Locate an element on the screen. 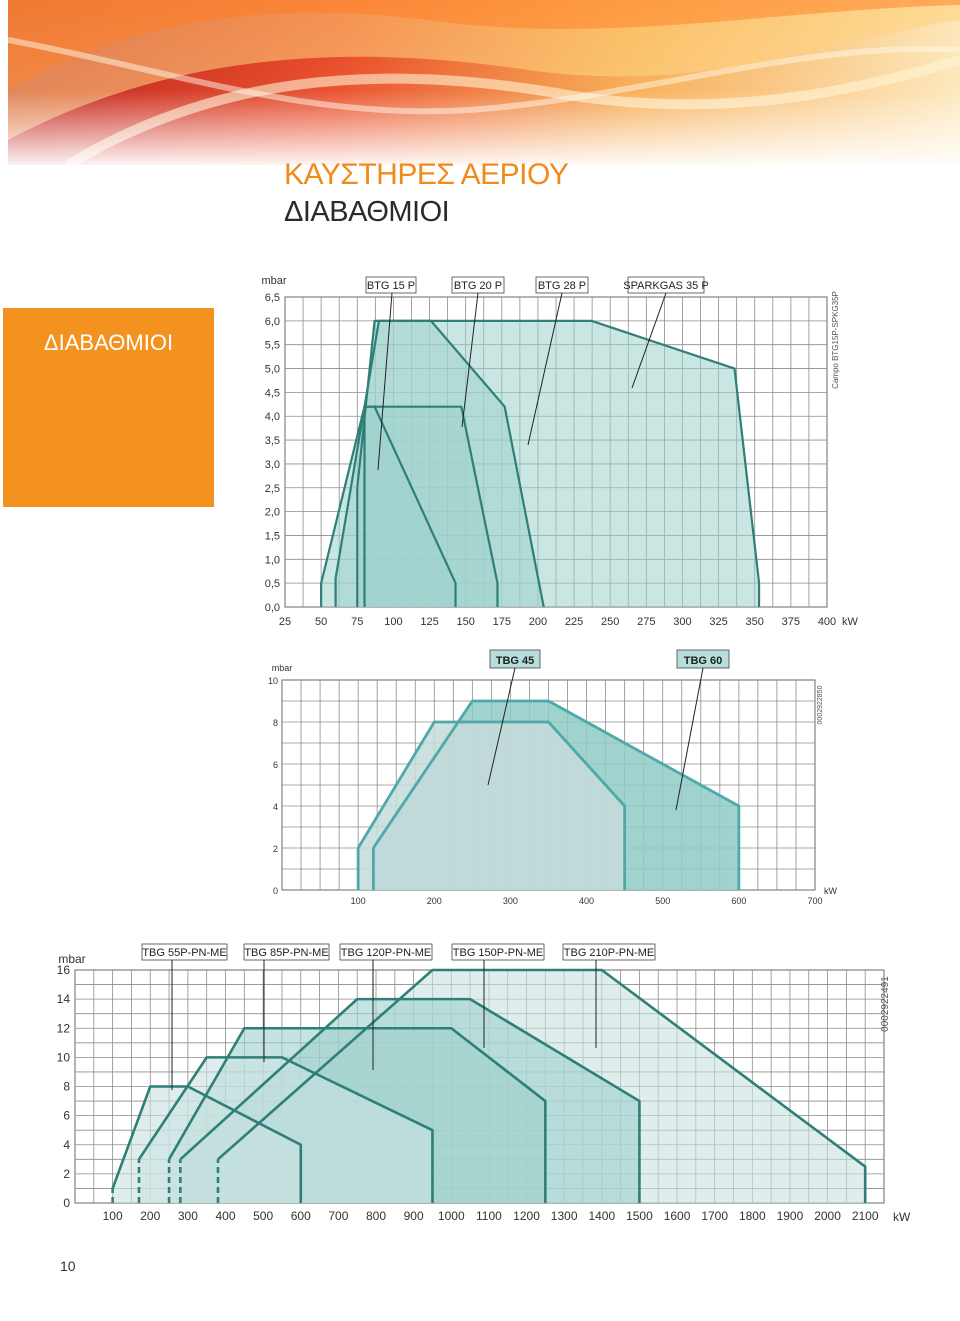  legend-label: SPARKGAS 35 P is located at coordinates (665, 286).